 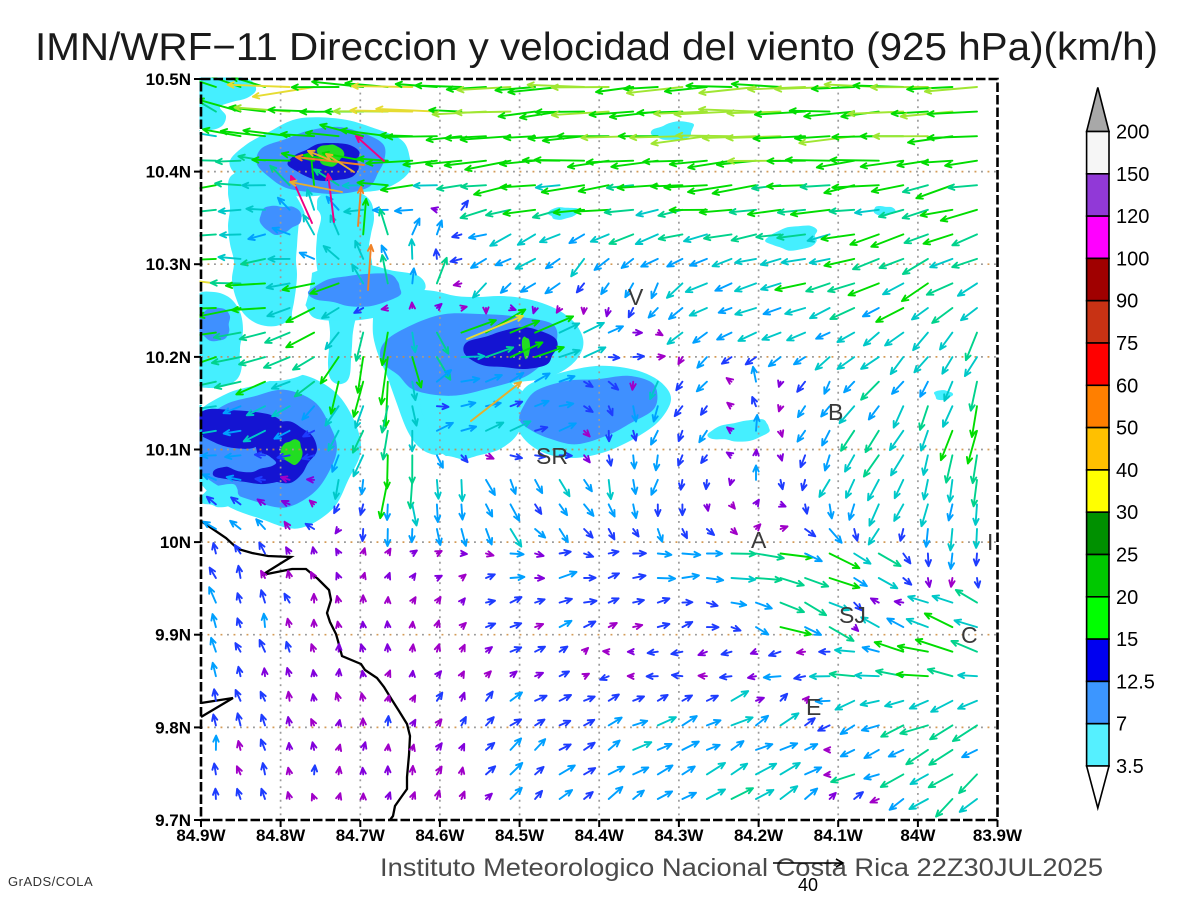 What do you see at coordinates (168, 79) in the screenshot?
I see `svg-text: 10.5N` at bounding box center [168, 79].